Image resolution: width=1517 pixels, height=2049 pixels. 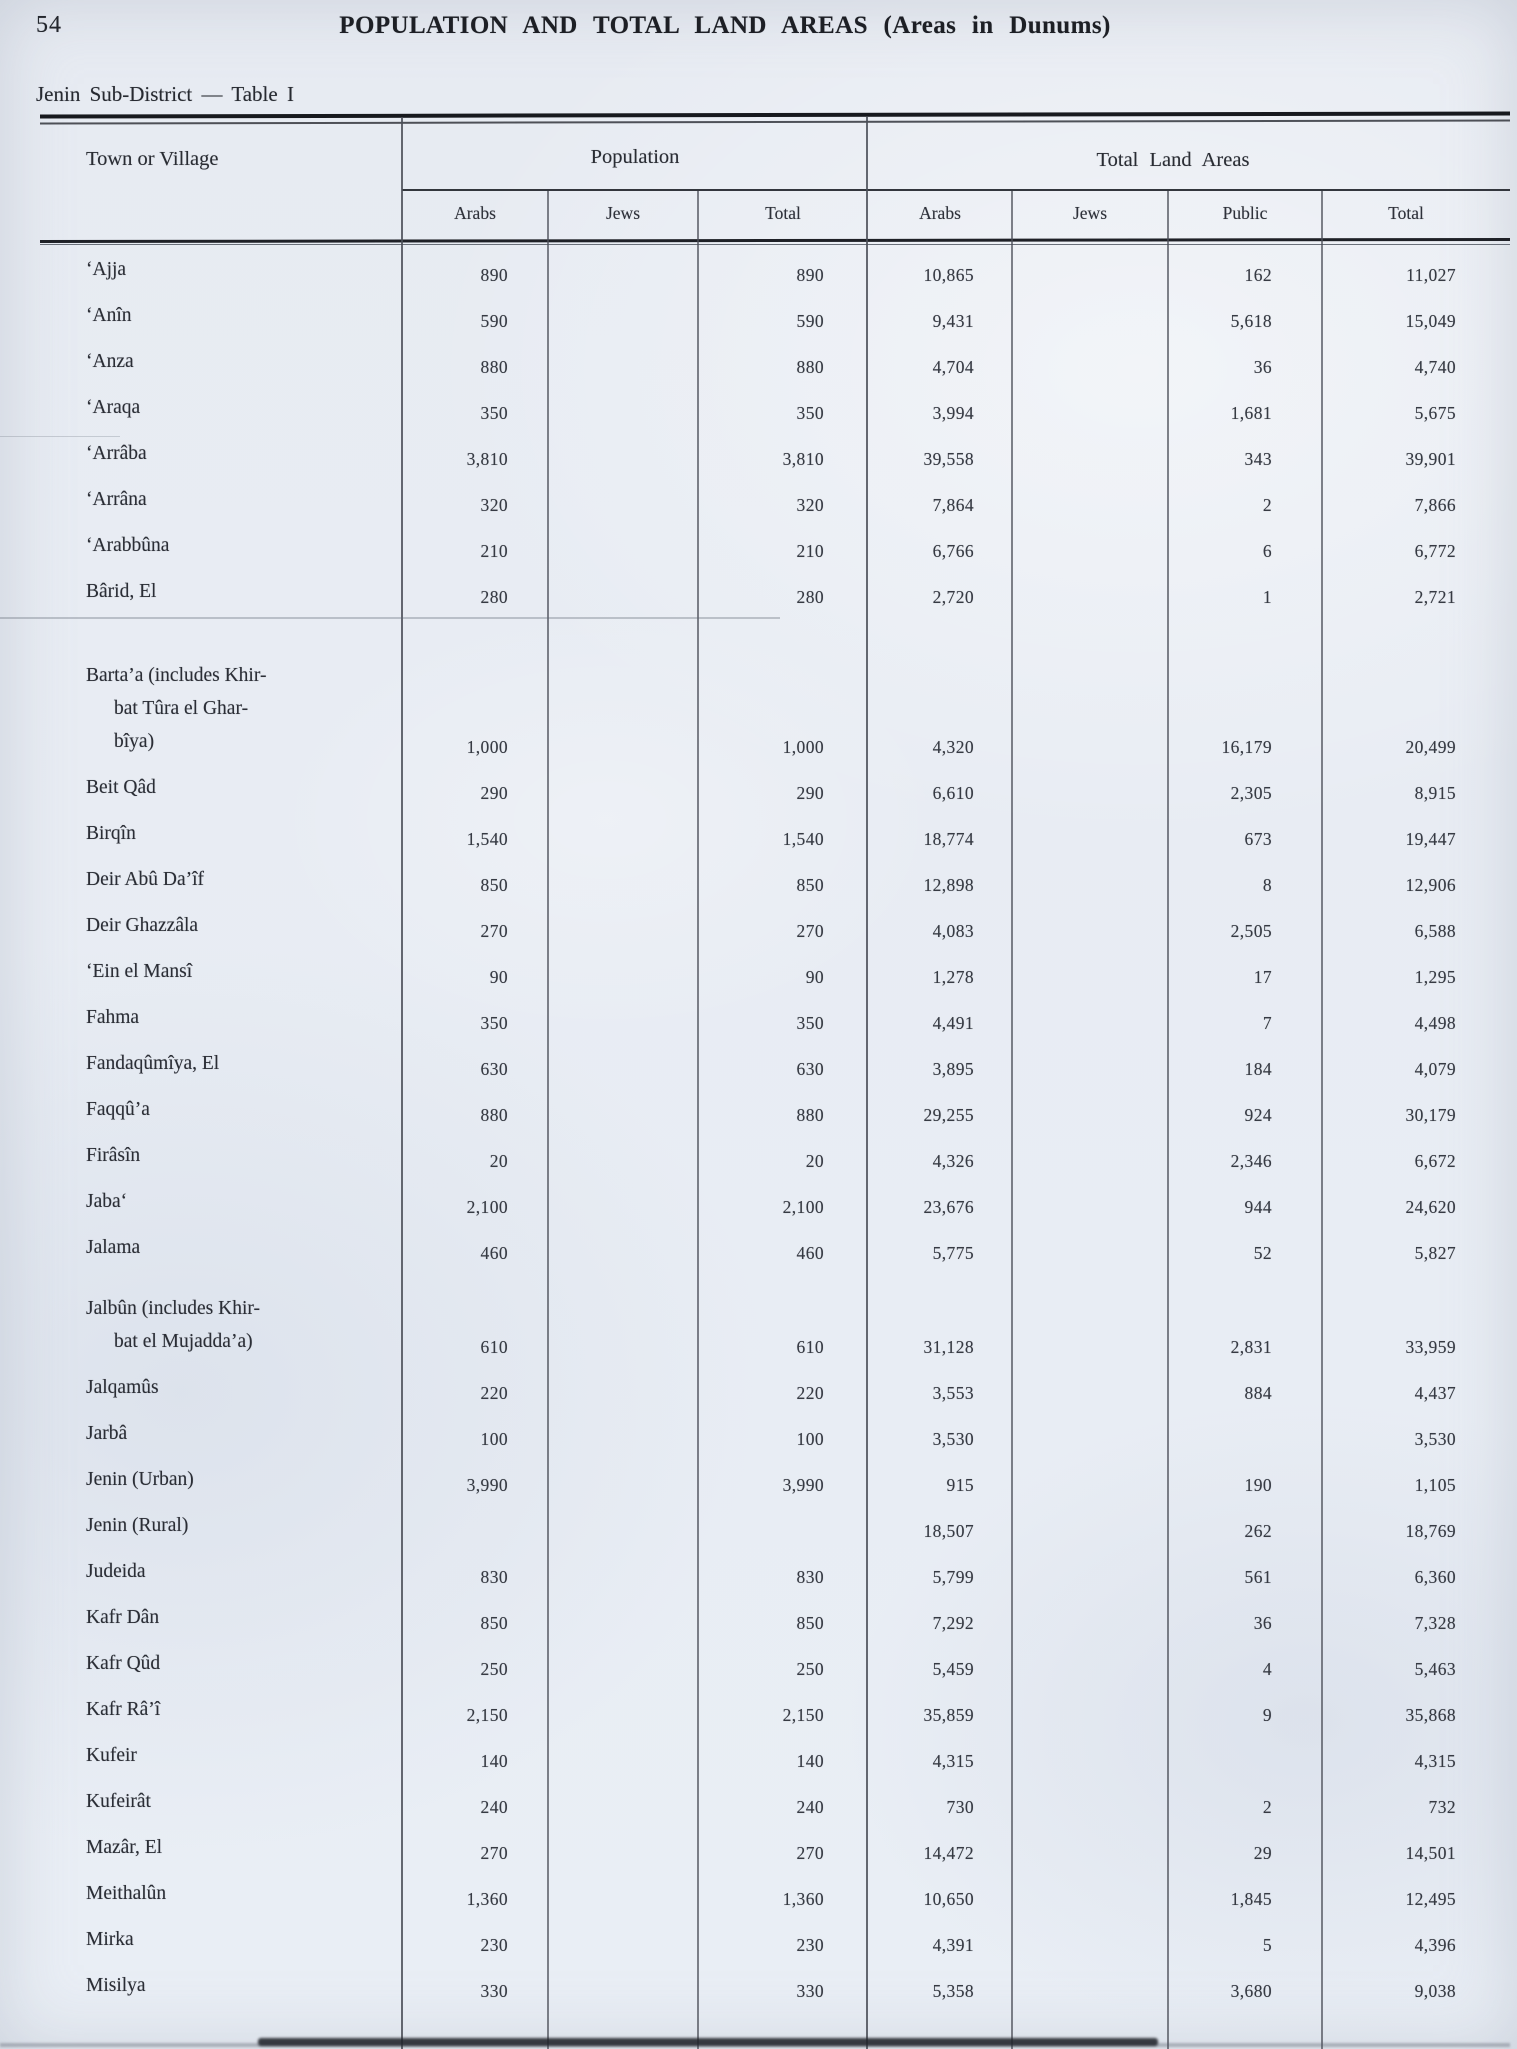 What do you see at coordinates (953, 551) in the screenshot?
I see `cell-land-arabs: 6,766` at bounding box center [953, 551].